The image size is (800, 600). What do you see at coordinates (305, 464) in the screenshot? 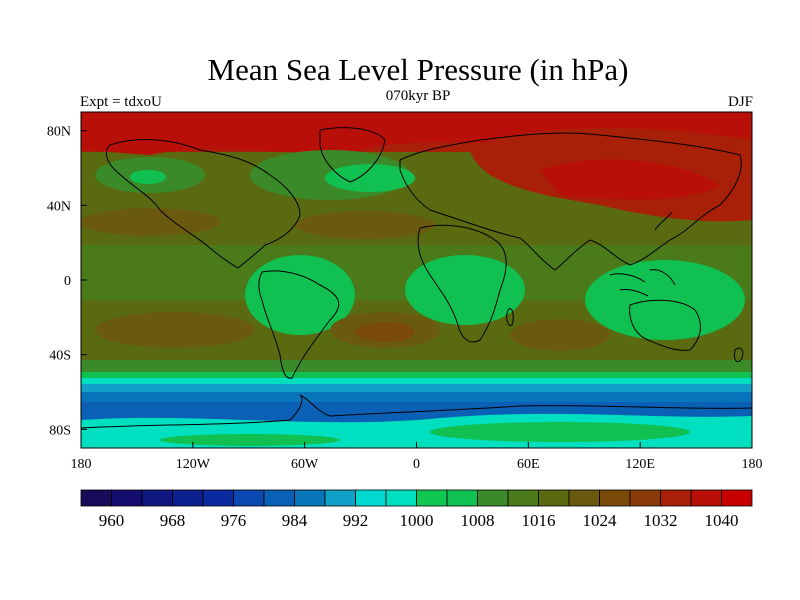
I see `lon-tick-label: 60W` at bounding box center [305, 464].